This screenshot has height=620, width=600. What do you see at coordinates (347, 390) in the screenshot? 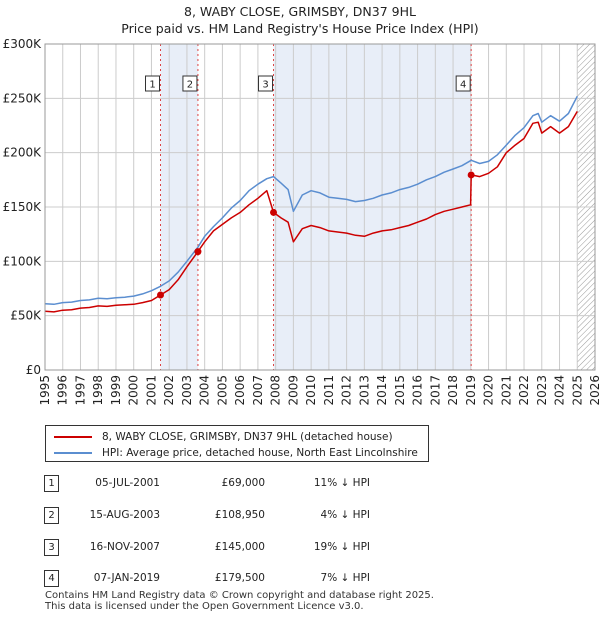
I see `x-tick-label: 2012` at bounding box center [347, 390].